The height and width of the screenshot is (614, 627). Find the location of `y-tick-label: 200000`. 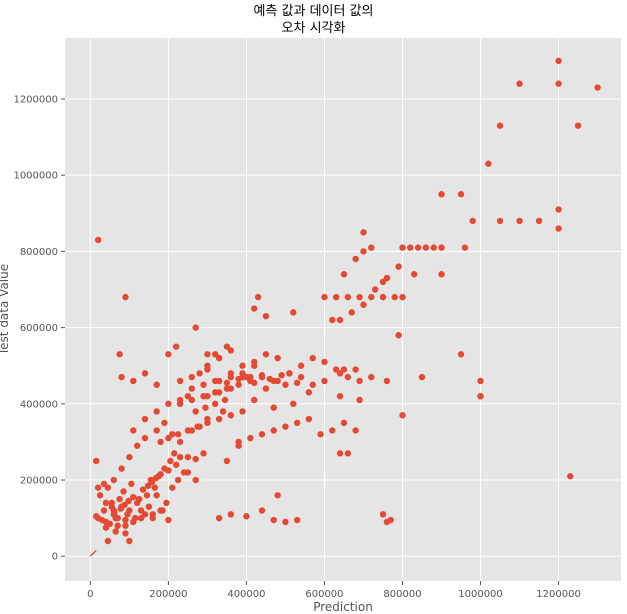

y-tick-label: 200000 is located at coordinates (39, 481).